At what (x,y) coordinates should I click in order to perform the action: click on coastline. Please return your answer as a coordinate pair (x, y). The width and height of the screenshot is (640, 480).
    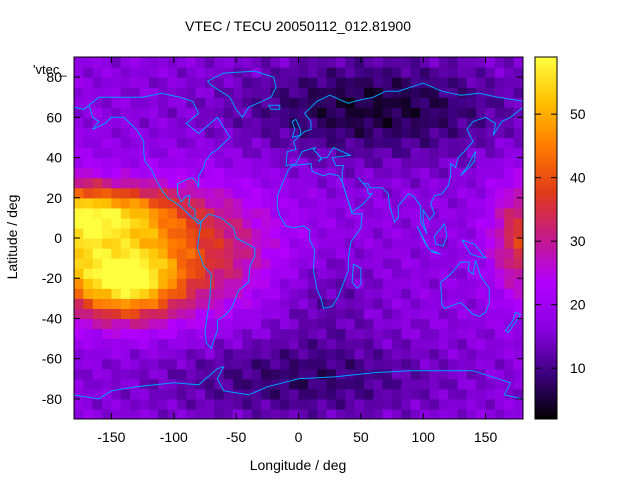
    Looking at the image, I should click on (465, 288).